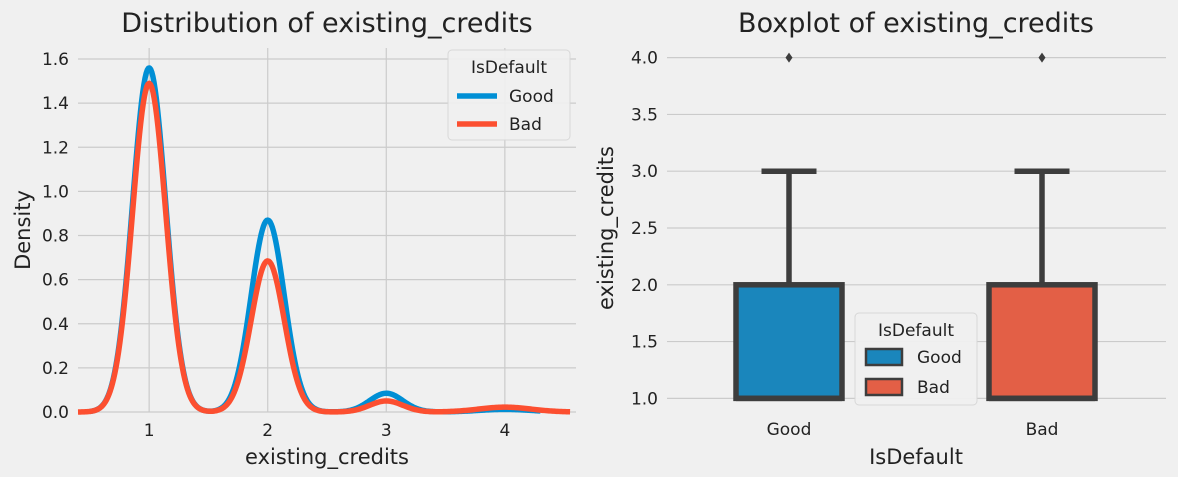  Describe the element at coordinates (23, 230) in the screenshot. I see `kde-y-axis-label: Density` at that location.